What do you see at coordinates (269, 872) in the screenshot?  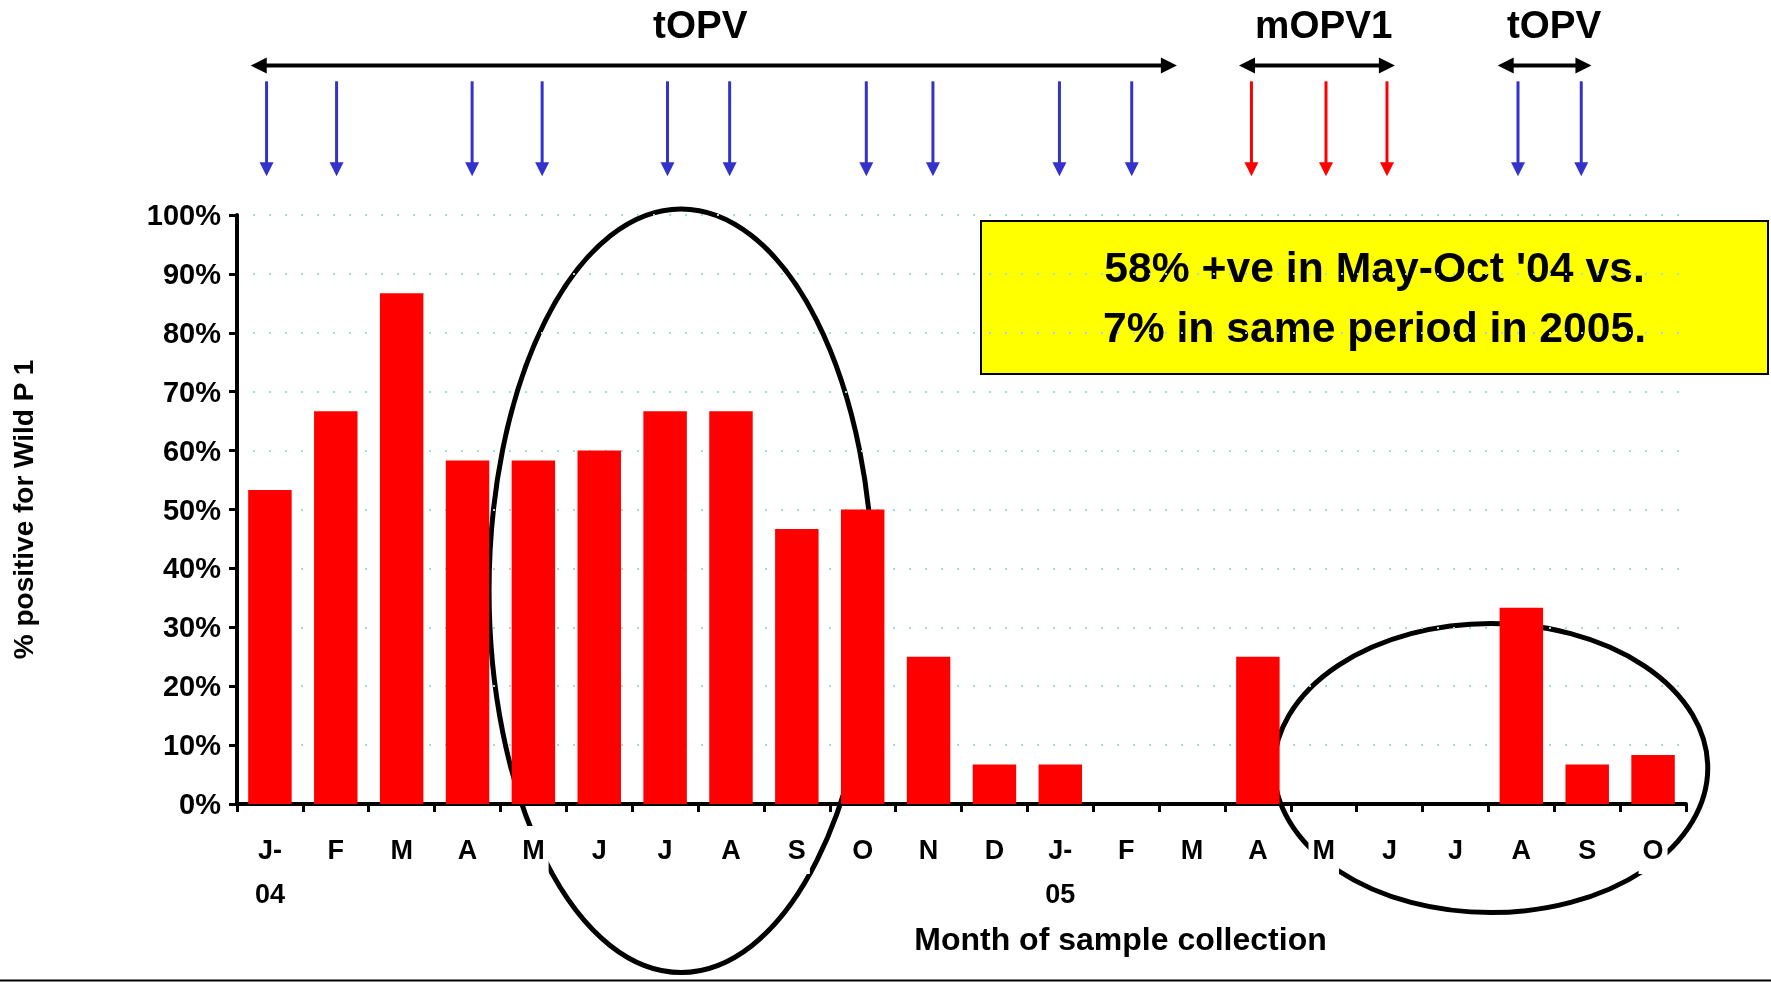 I see `x-tick-label: J- 04` at bounding box center [269, 872].